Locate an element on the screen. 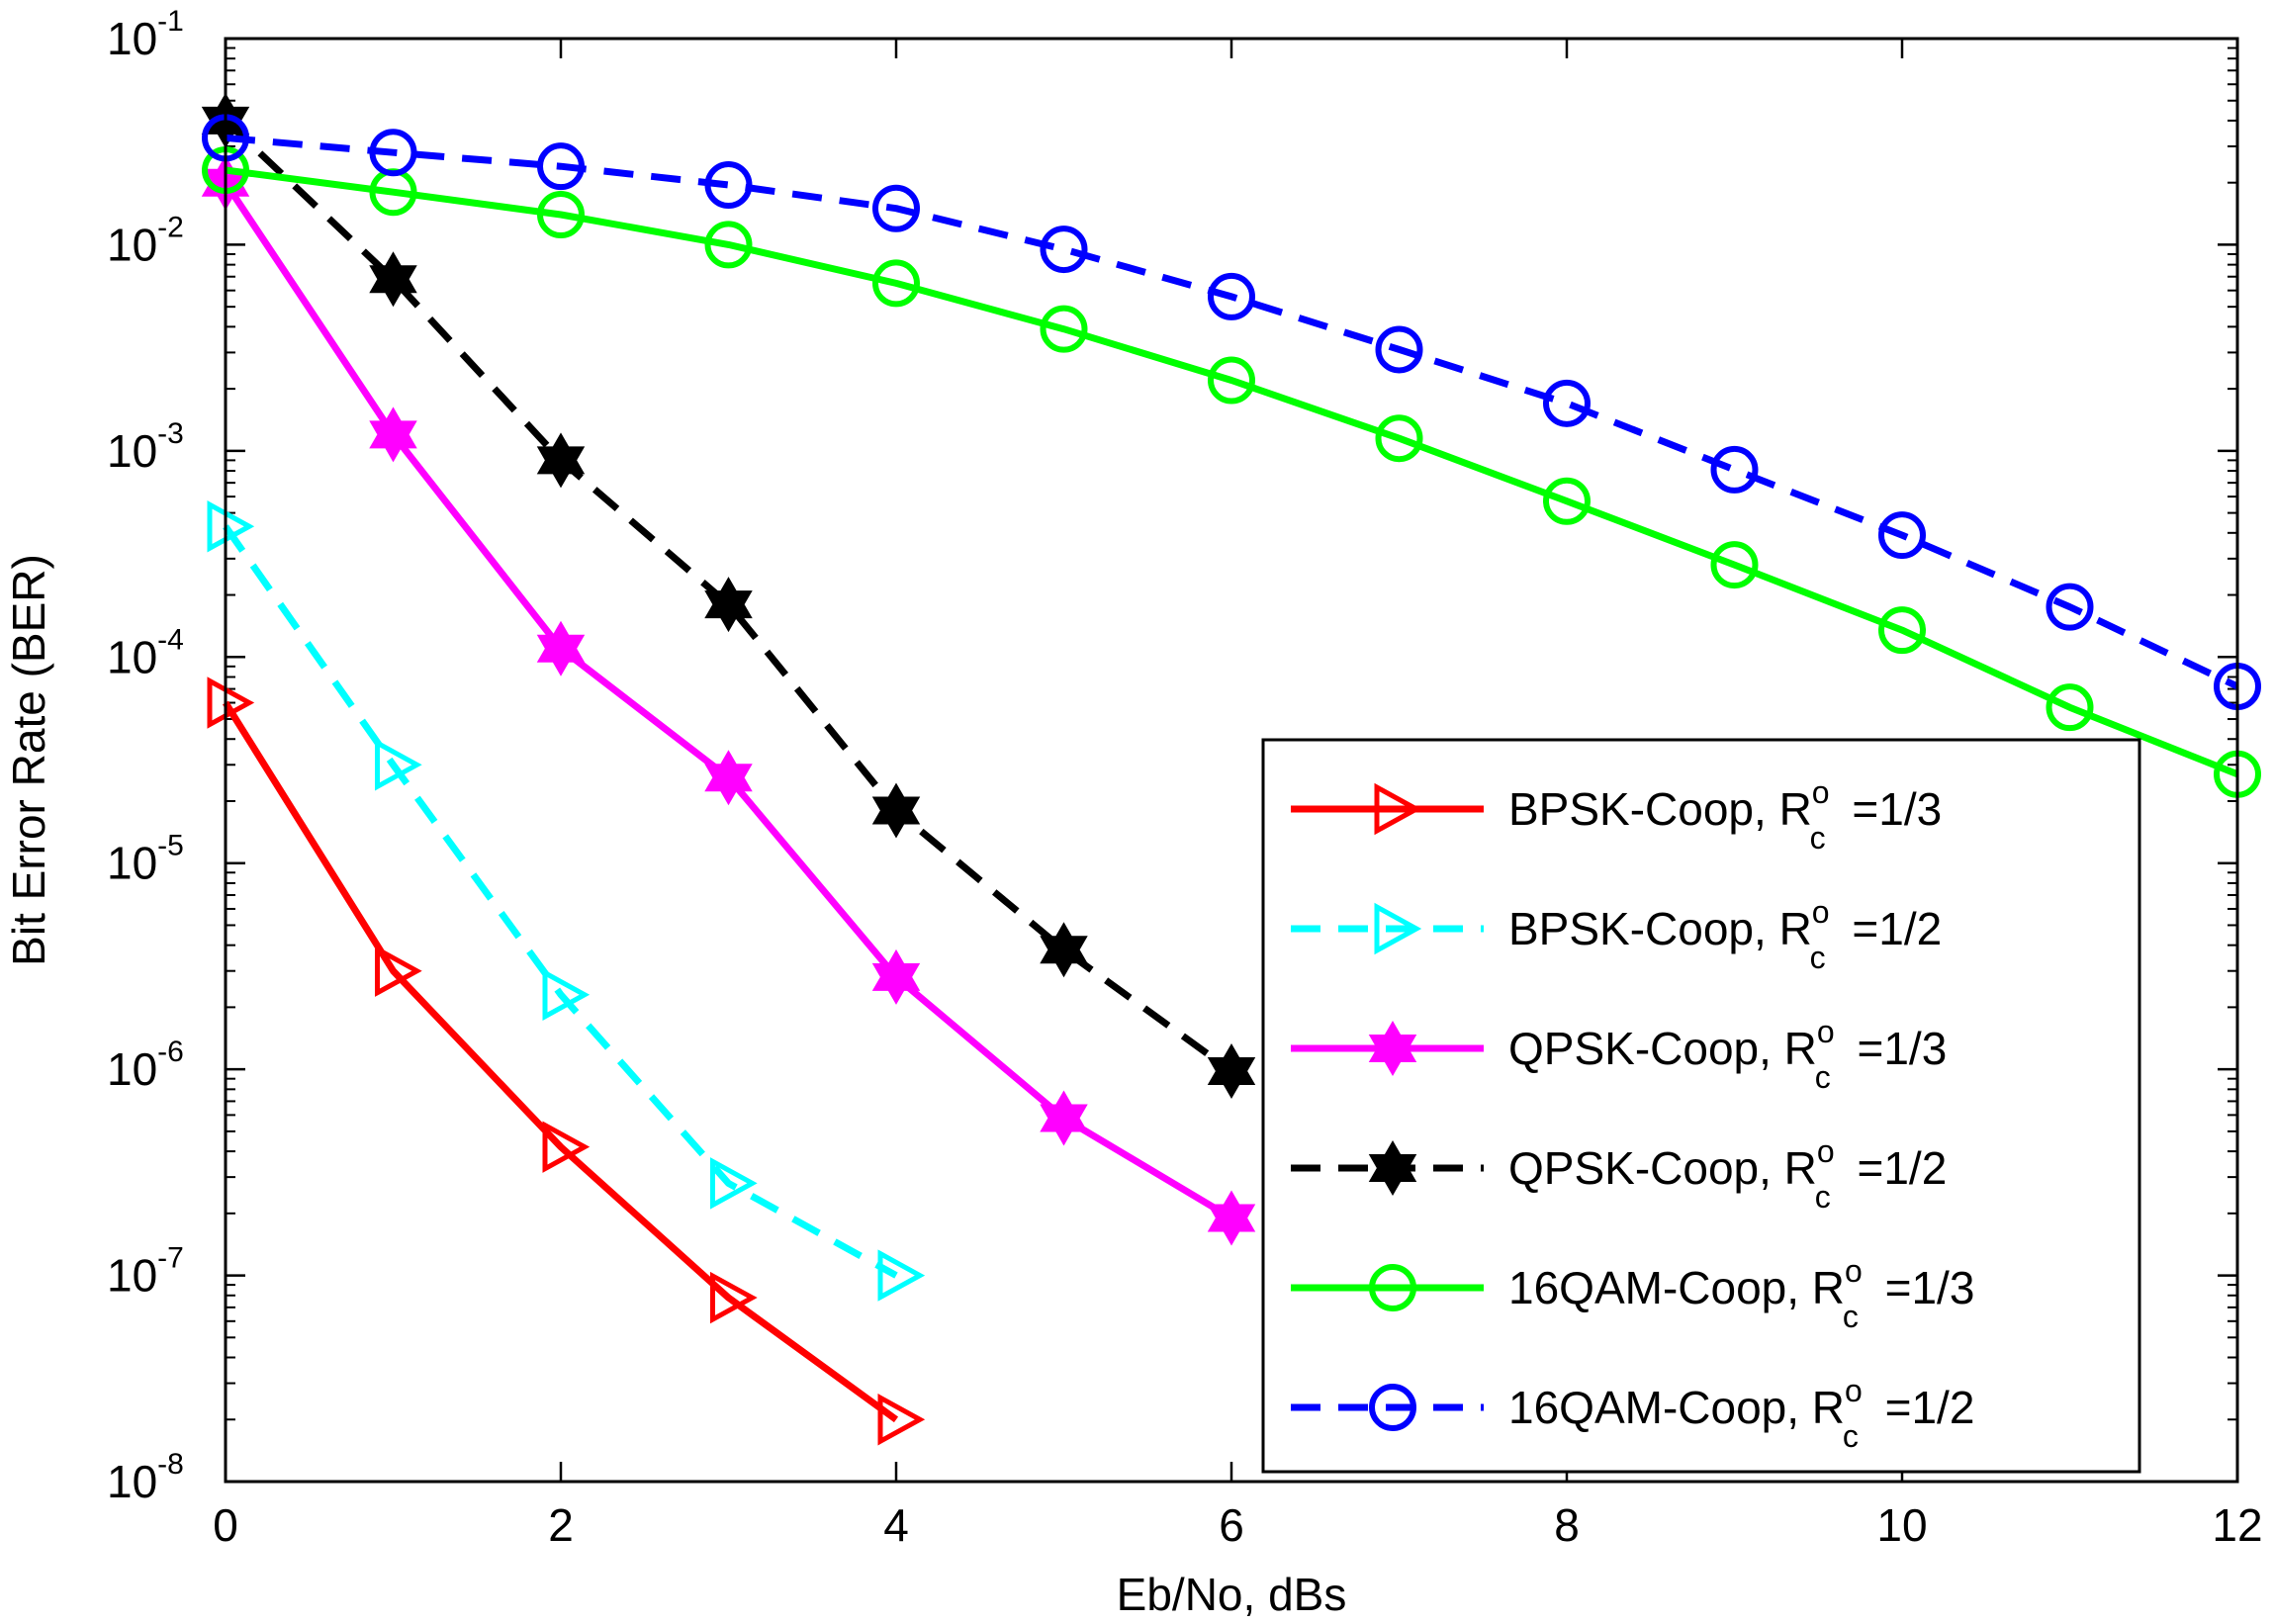  legend-entry: QPSK-Coop, Ro c =1/2 is located at coordinates (1619, 1174).